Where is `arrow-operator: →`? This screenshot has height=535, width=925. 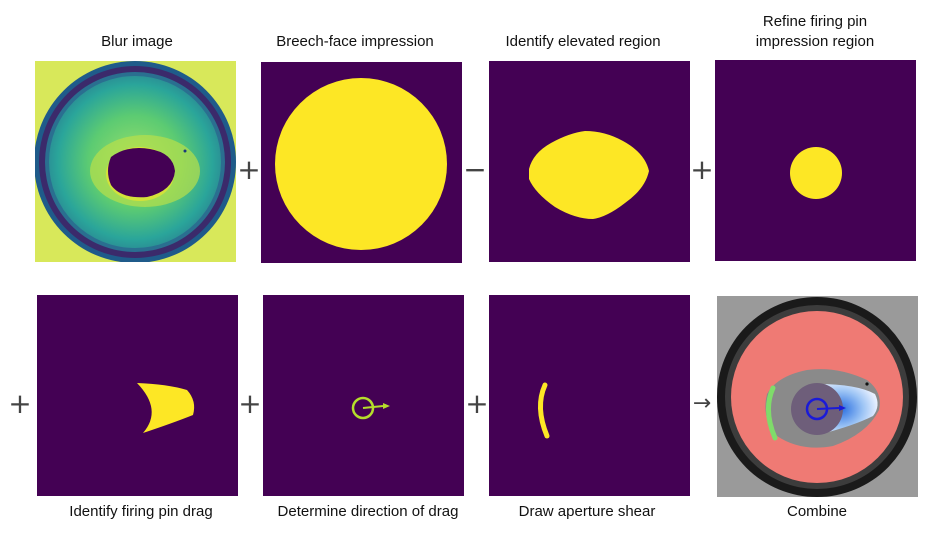
arrow-operator: → is located at coordinates (702, 403).